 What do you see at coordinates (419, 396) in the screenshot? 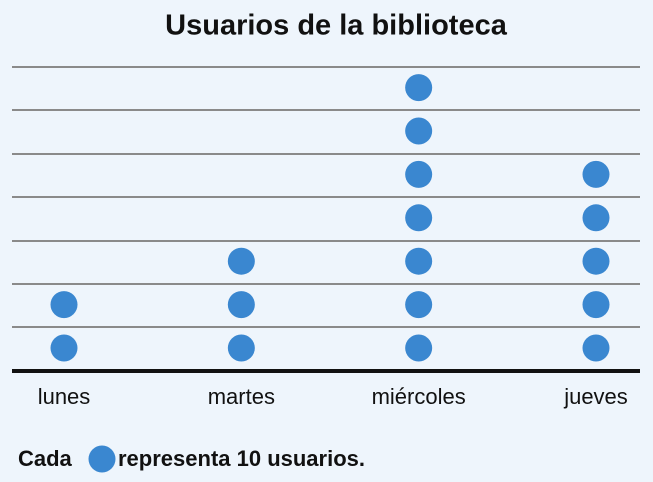
I see `x-tick-label: miércoles` at bounding box center [419, 396].